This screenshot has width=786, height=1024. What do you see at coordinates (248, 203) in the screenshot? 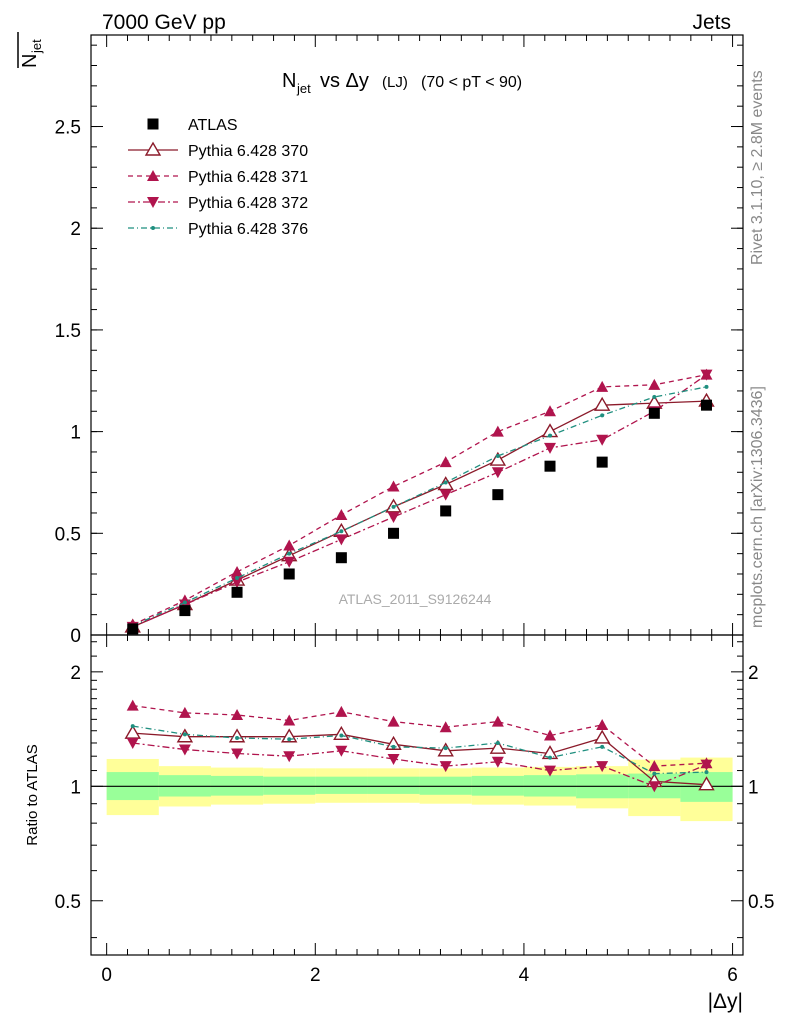
I see `legend-entry: Pythia 6.428 372` at bounding box center [248, 203].